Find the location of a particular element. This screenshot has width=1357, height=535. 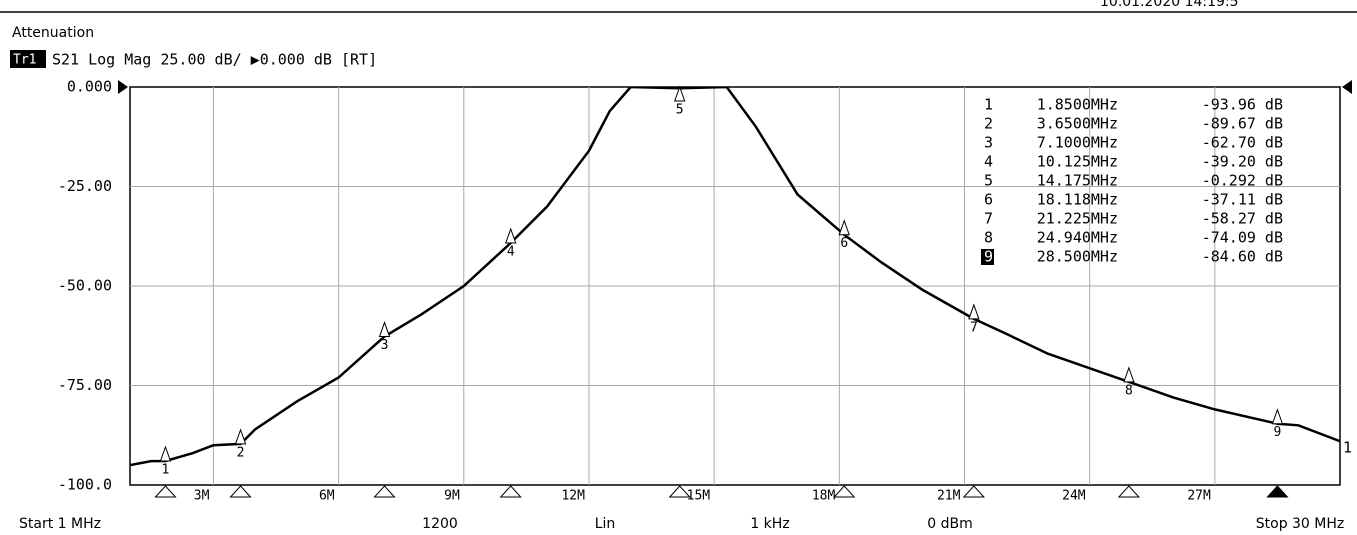

marker-table-number: 4 is located at coordinates (988, 162).